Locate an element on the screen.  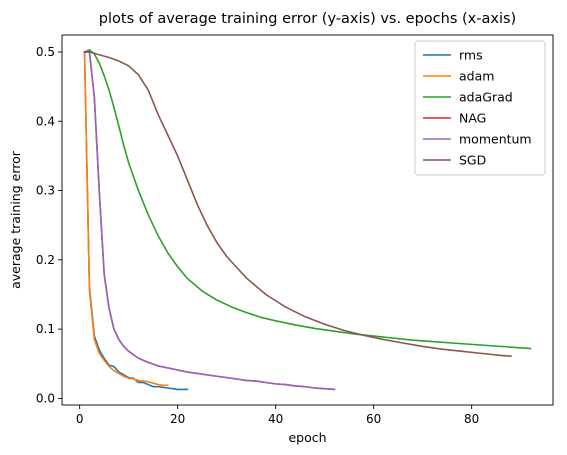
legend-label-rms: rms is located at coordinates (471, 55).